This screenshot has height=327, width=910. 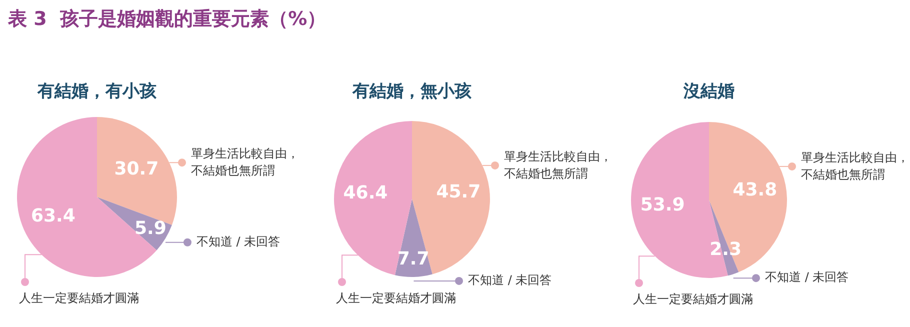 I want to click on chart-title: 有結婚，無小孩, so click(x=412, y=91).